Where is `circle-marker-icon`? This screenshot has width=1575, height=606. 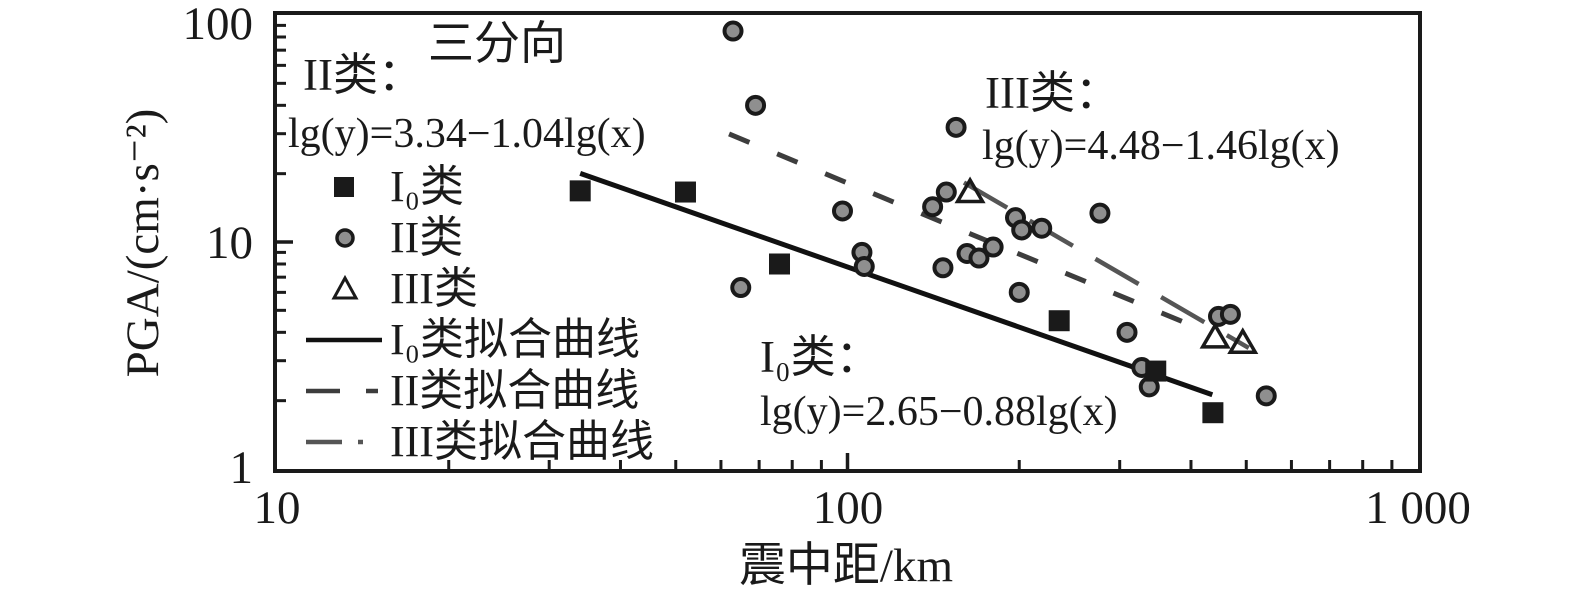
circle-marker-icon is located at coordinates (344, 238).